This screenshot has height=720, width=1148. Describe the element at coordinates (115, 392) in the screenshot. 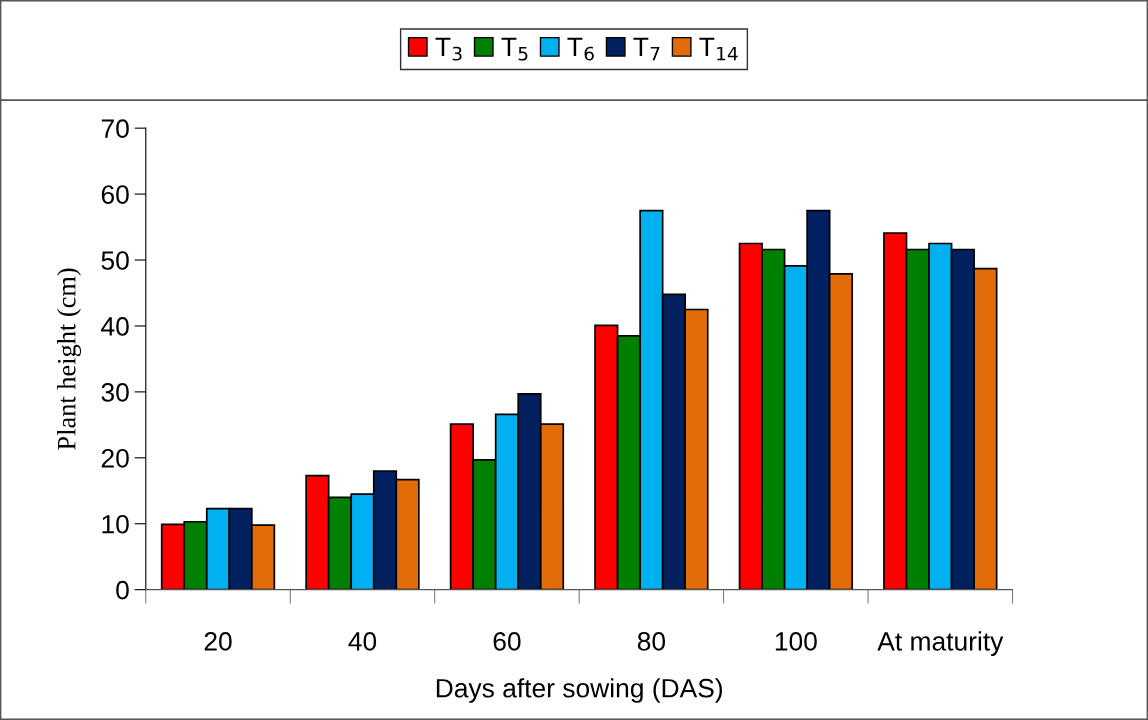

I see `y-tick-label: 30` at that location.